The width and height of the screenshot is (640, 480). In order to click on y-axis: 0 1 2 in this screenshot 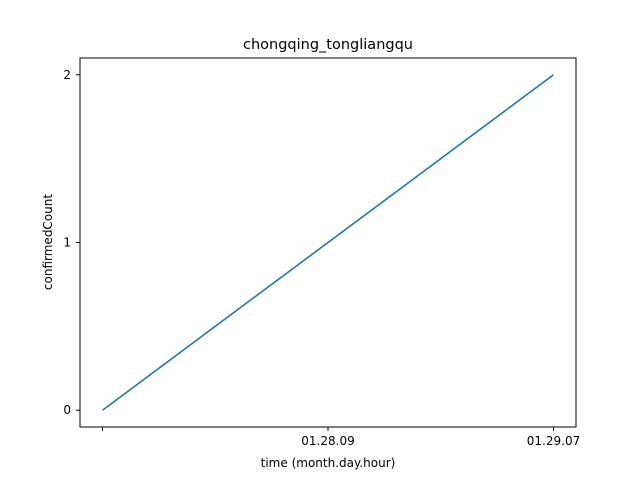, I will do `click(71, 242)`.